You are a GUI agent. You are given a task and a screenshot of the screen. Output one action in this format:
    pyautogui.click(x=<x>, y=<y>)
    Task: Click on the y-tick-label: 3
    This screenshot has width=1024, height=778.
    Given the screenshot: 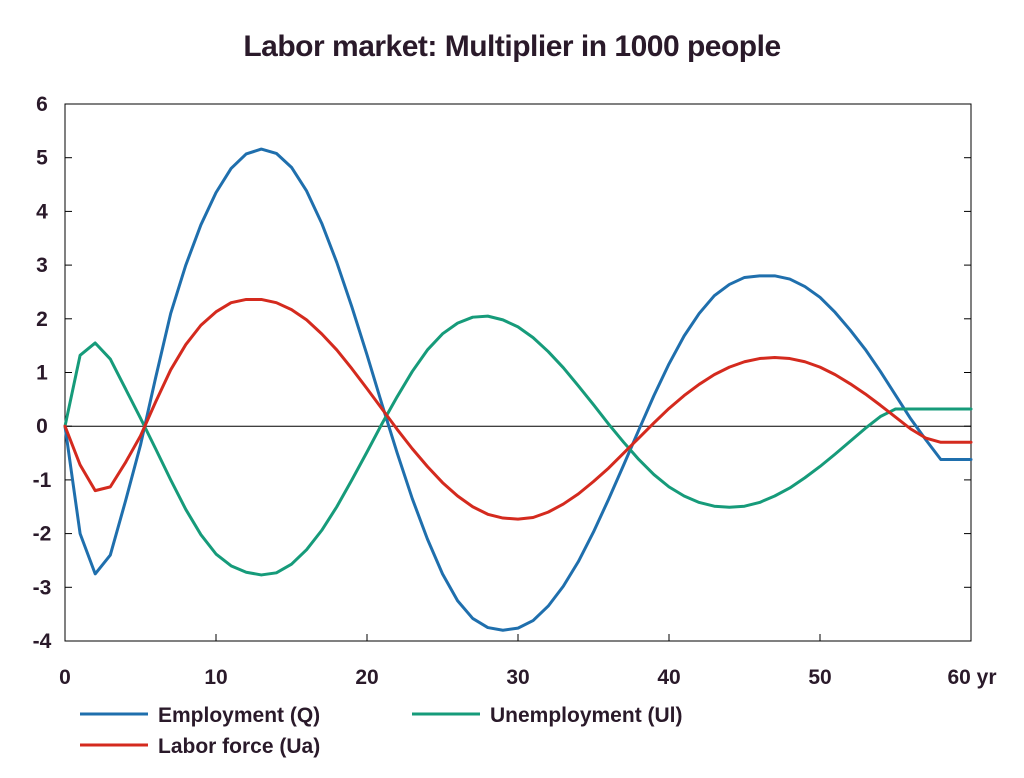 What is the action you would take?
    pyautogui.click(x=42, y=265)
    